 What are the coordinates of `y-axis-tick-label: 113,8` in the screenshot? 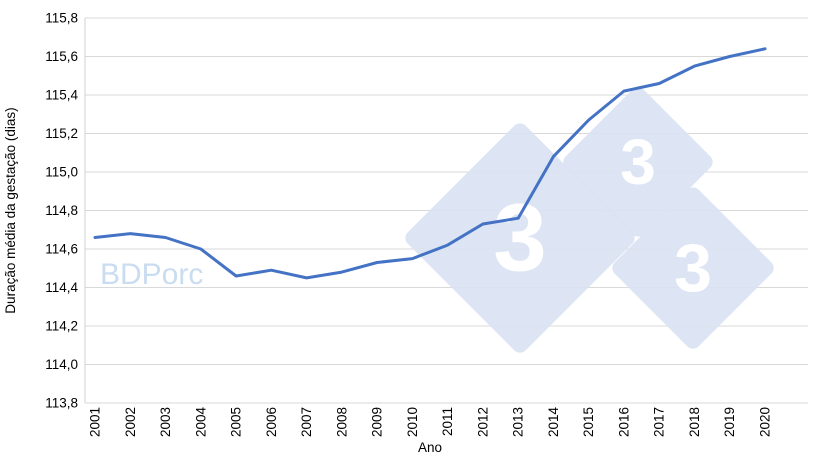 It's located at (61, 403).